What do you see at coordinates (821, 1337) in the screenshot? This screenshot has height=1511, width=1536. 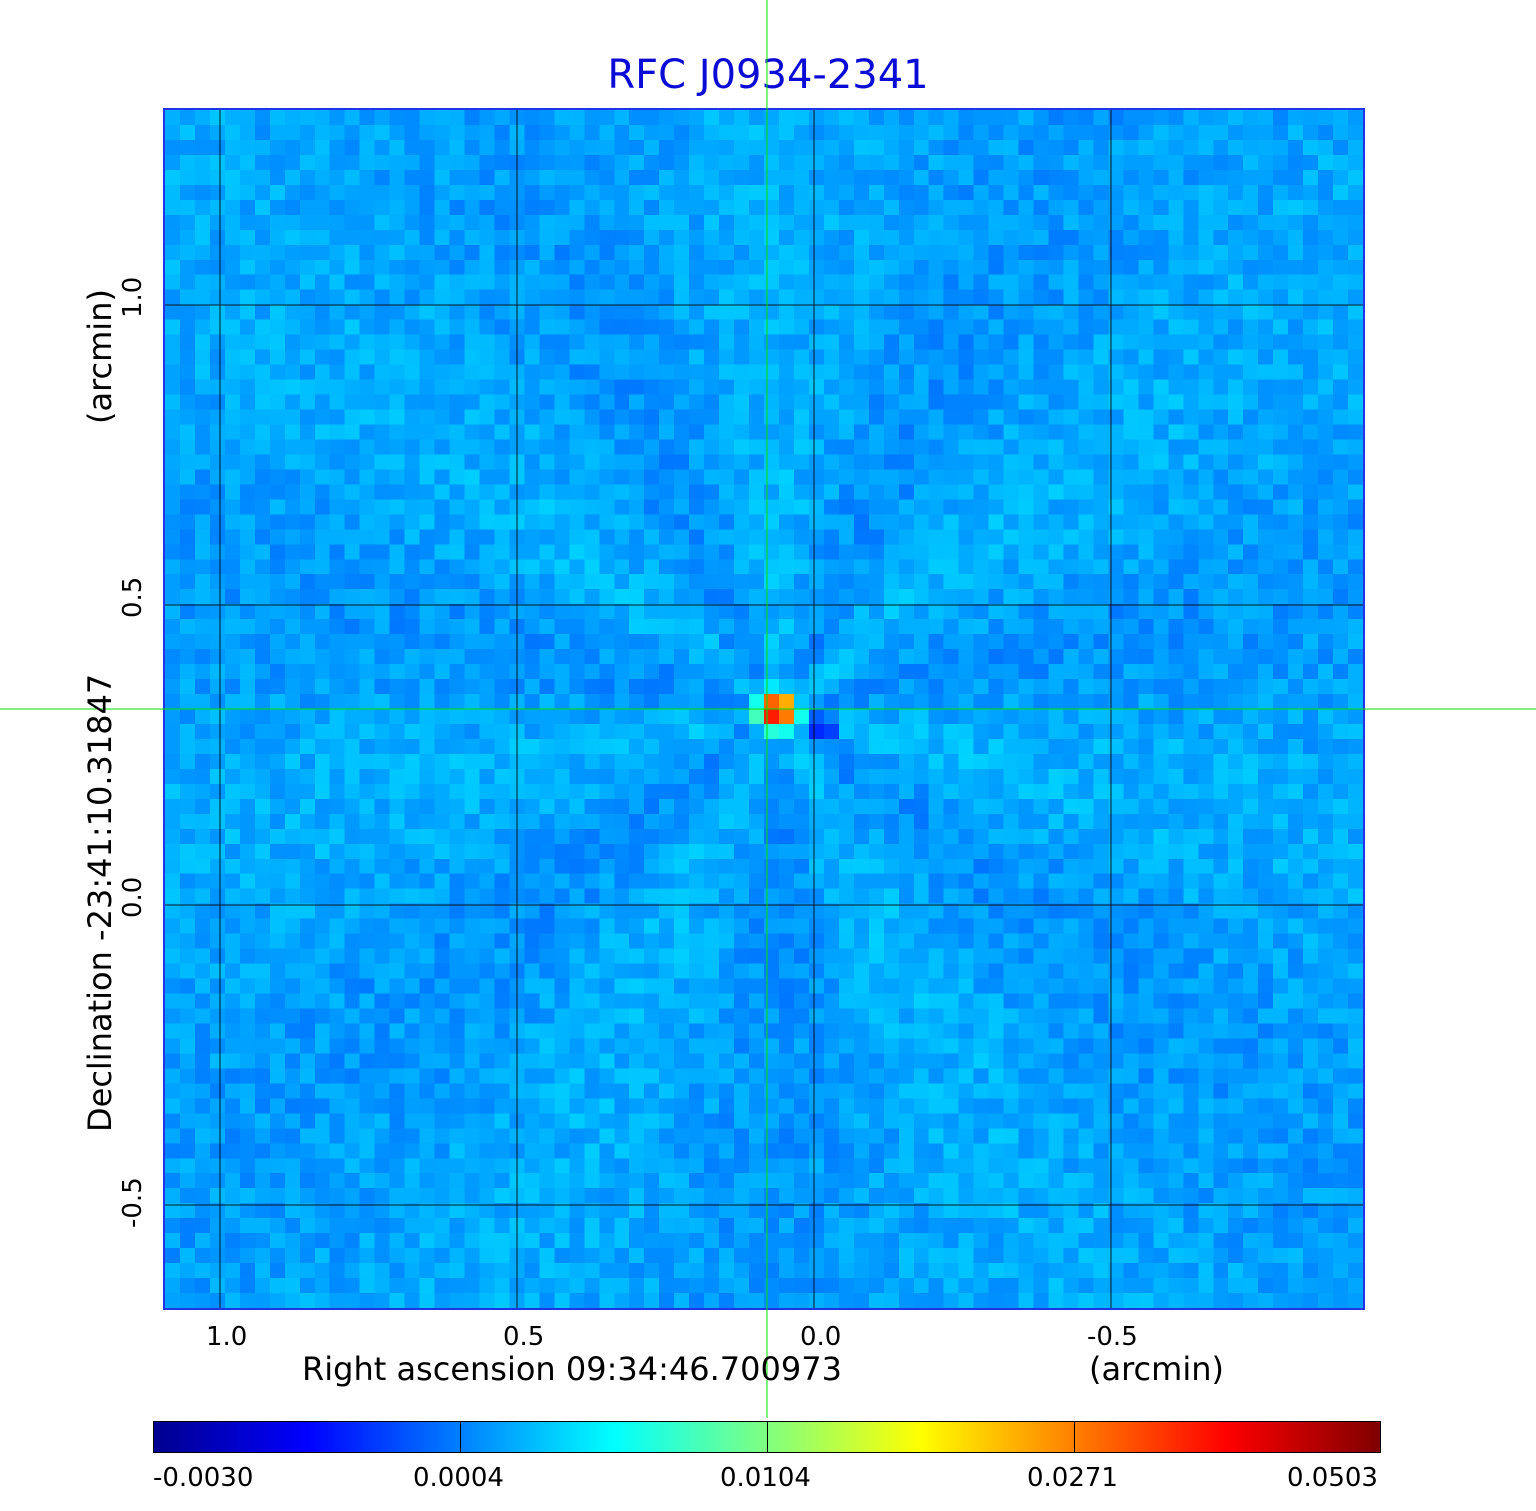 I see `x-tick-label: 0.0` at bounding box center [821, 1337].